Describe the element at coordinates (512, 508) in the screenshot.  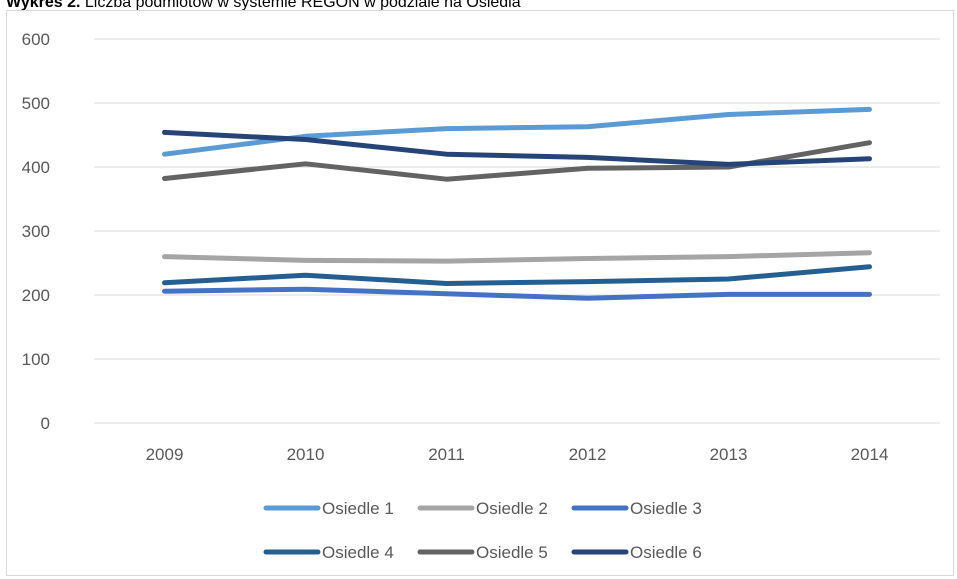
I see `legend-label-2: Osiedle 2` at that location.